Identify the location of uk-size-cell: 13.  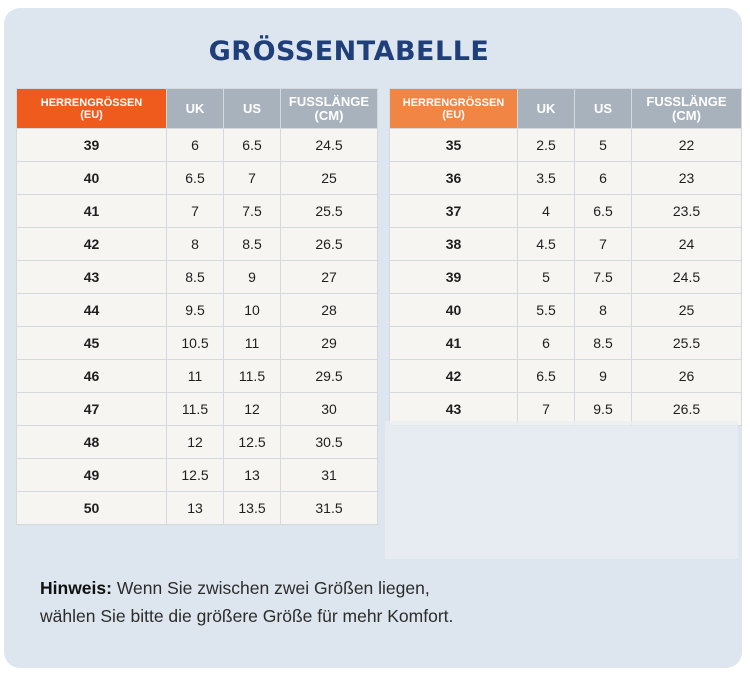
(195, 508).